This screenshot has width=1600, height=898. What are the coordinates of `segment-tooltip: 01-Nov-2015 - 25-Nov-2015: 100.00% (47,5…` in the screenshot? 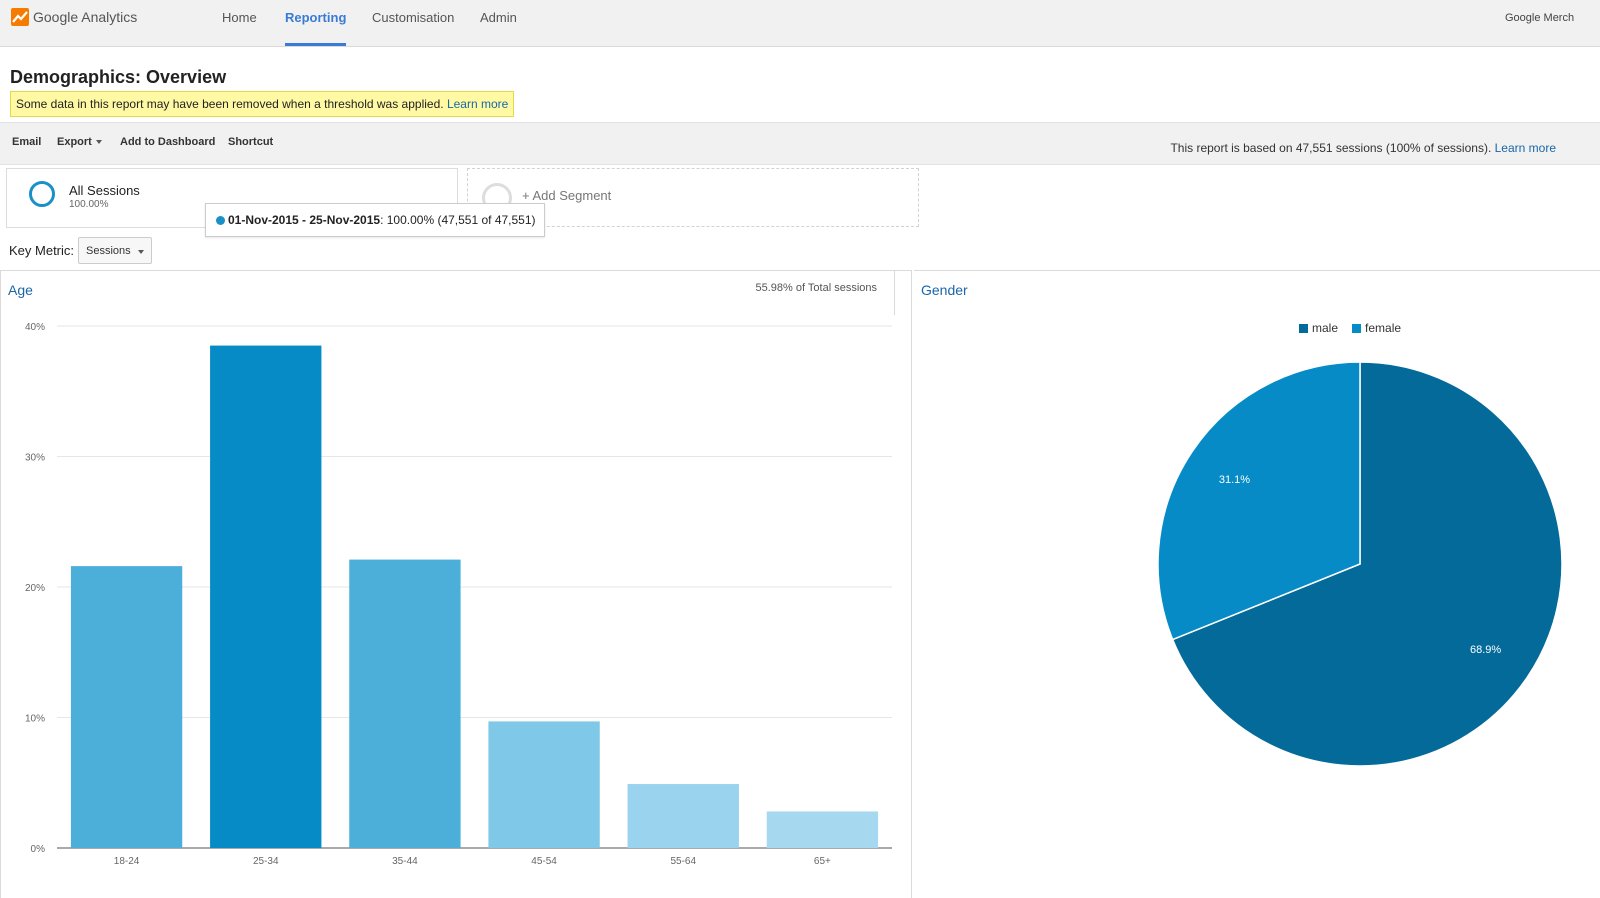 It's located at (375, 220).